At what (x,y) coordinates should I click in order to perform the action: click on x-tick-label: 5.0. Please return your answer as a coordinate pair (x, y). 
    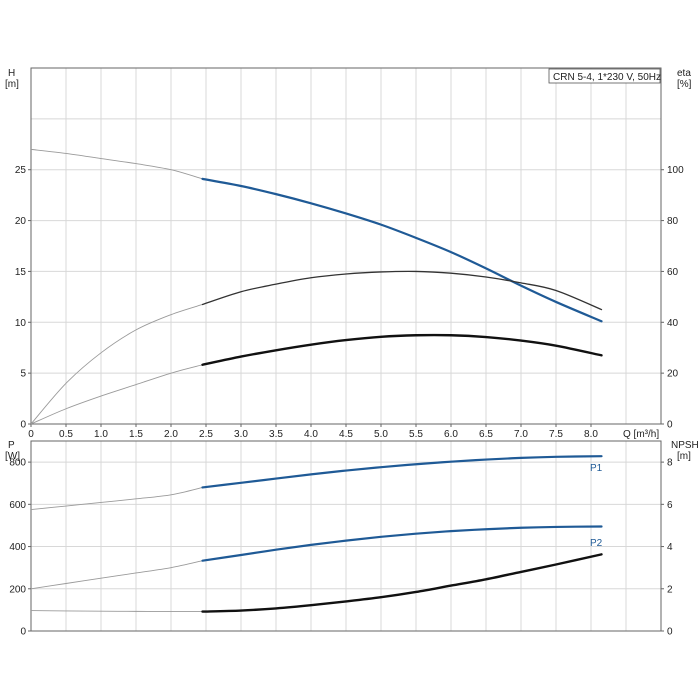
    Looking at the image, I should click on (381, 434).